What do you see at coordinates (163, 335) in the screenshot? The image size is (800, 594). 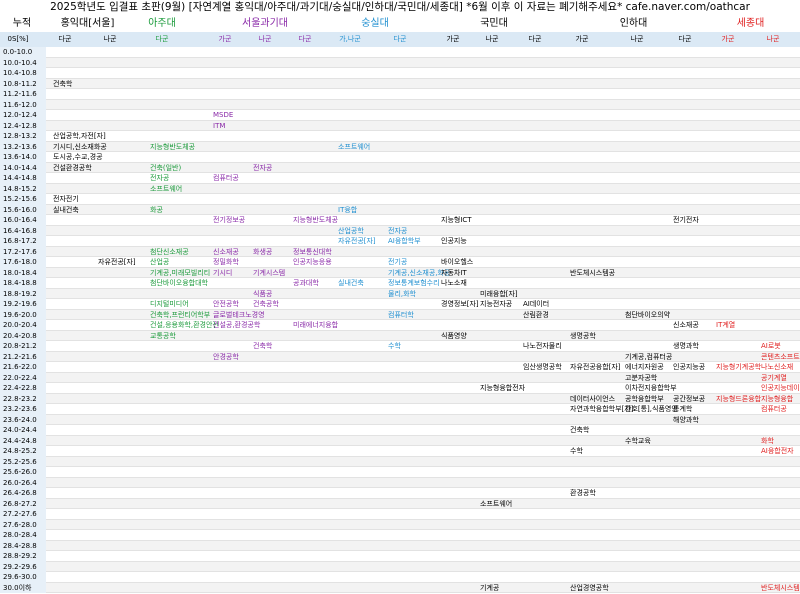 I see `department: 교통공학` at bounding box center [163, 335].